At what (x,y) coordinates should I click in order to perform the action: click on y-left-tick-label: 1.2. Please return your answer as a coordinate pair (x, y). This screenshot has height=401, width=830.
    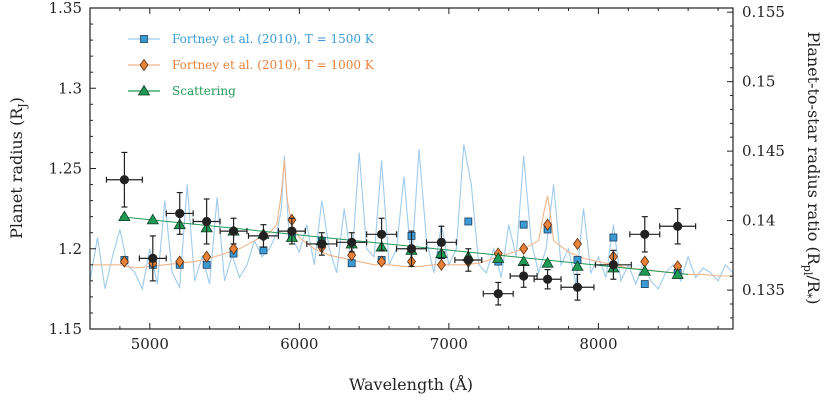
    Looking at the image, I should click on (70, 249).